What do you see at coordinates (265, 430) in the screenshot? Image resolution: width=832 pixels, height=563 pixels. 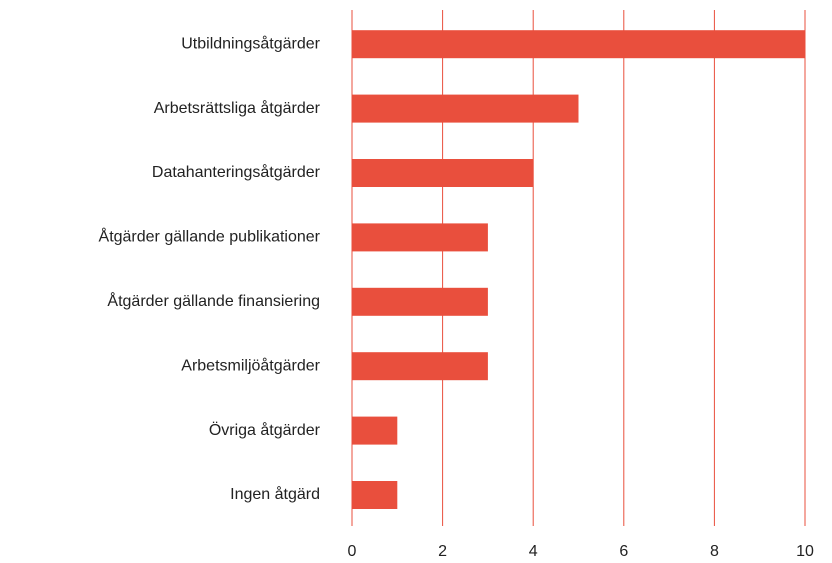 I see `y-tick-label: Övriga åtgärder` at bounding box center [265, 430].